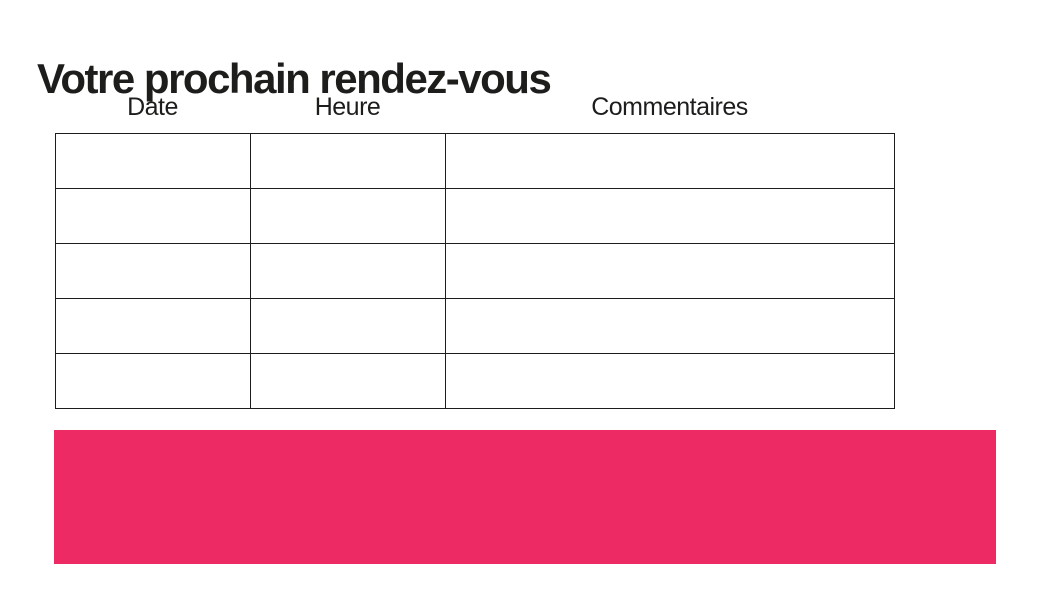  What do you see at coordinates (669, 107) in the screenshot?
I see `column-header-commentaires: Commentaires` at bounding box center [669, 107].